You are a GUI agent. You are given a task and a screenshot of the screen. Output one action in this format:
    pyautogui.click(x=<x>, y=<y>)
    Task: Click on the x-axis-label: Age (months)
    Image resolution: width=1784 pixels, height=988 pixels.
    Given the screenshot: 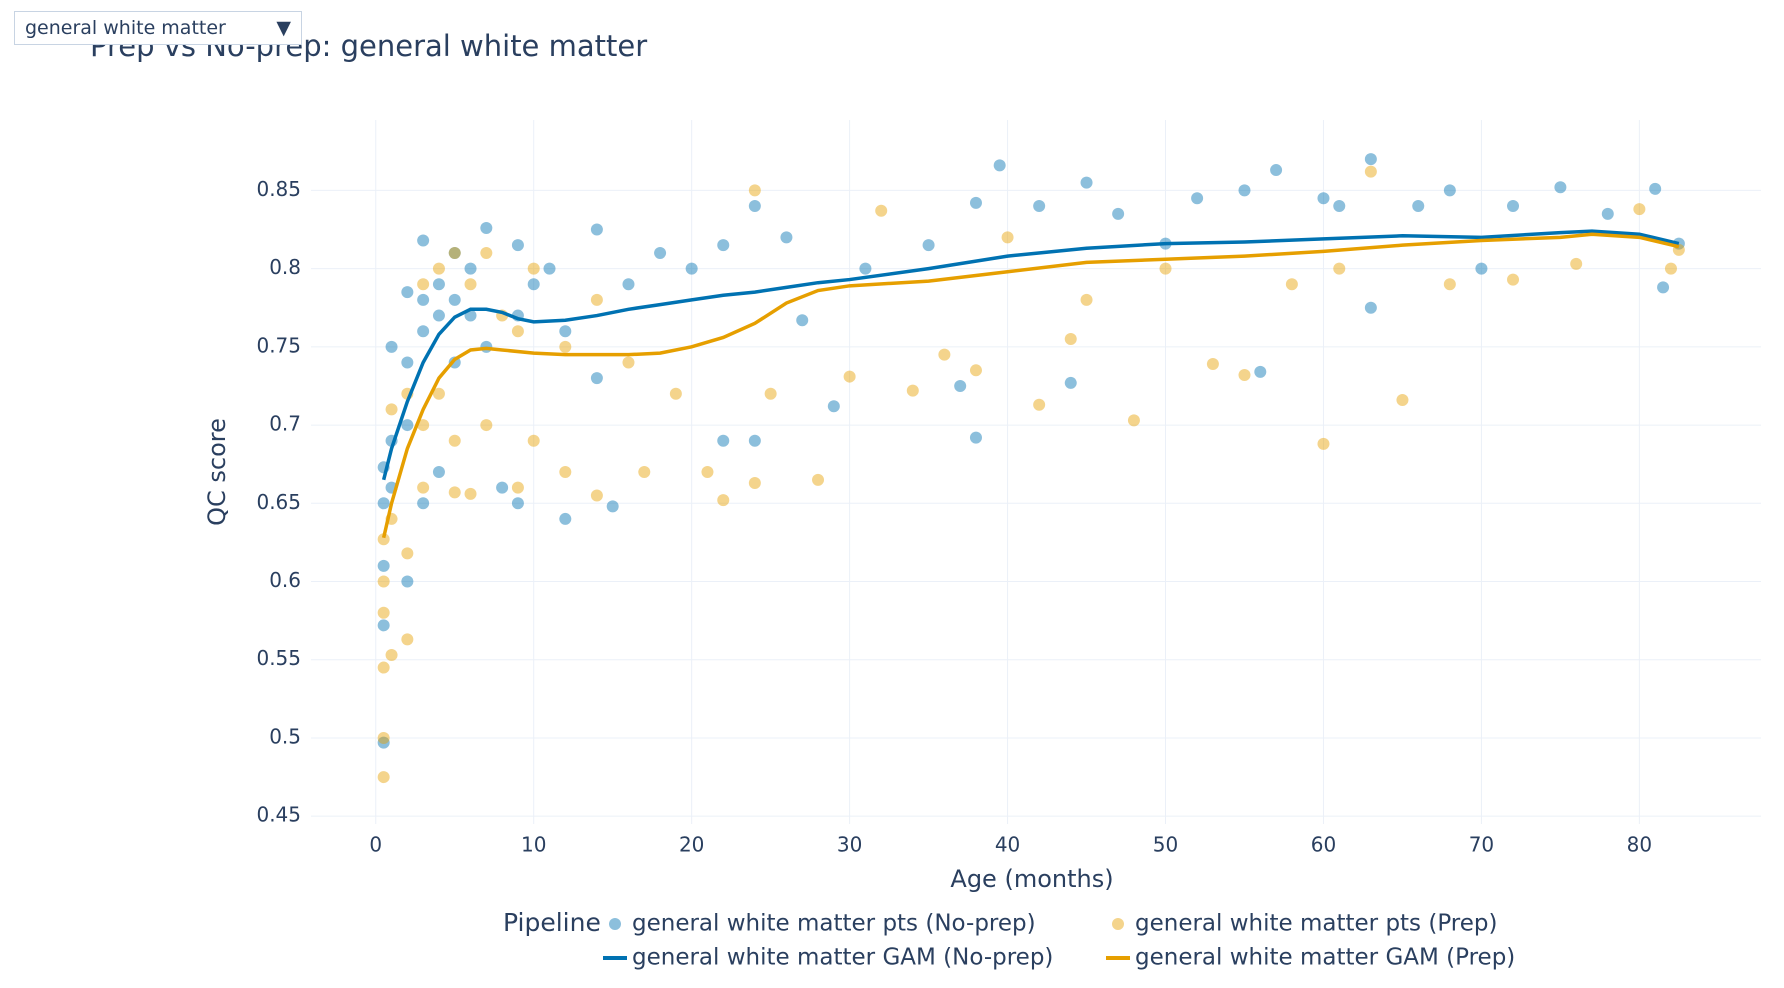 What is the action you would take?
    pyautogui.click(x=1031, y=879)
    